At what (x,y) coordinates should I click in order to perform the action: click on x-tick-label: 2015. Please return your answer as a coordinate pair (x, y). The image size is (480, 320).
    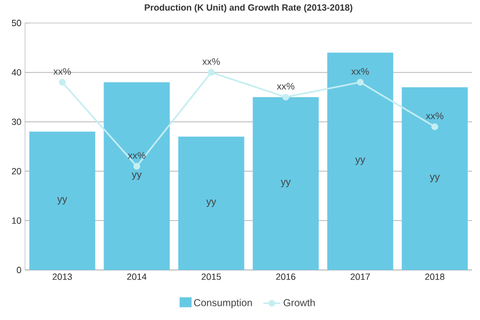
    Looking at the image, I should click on (211, 277).